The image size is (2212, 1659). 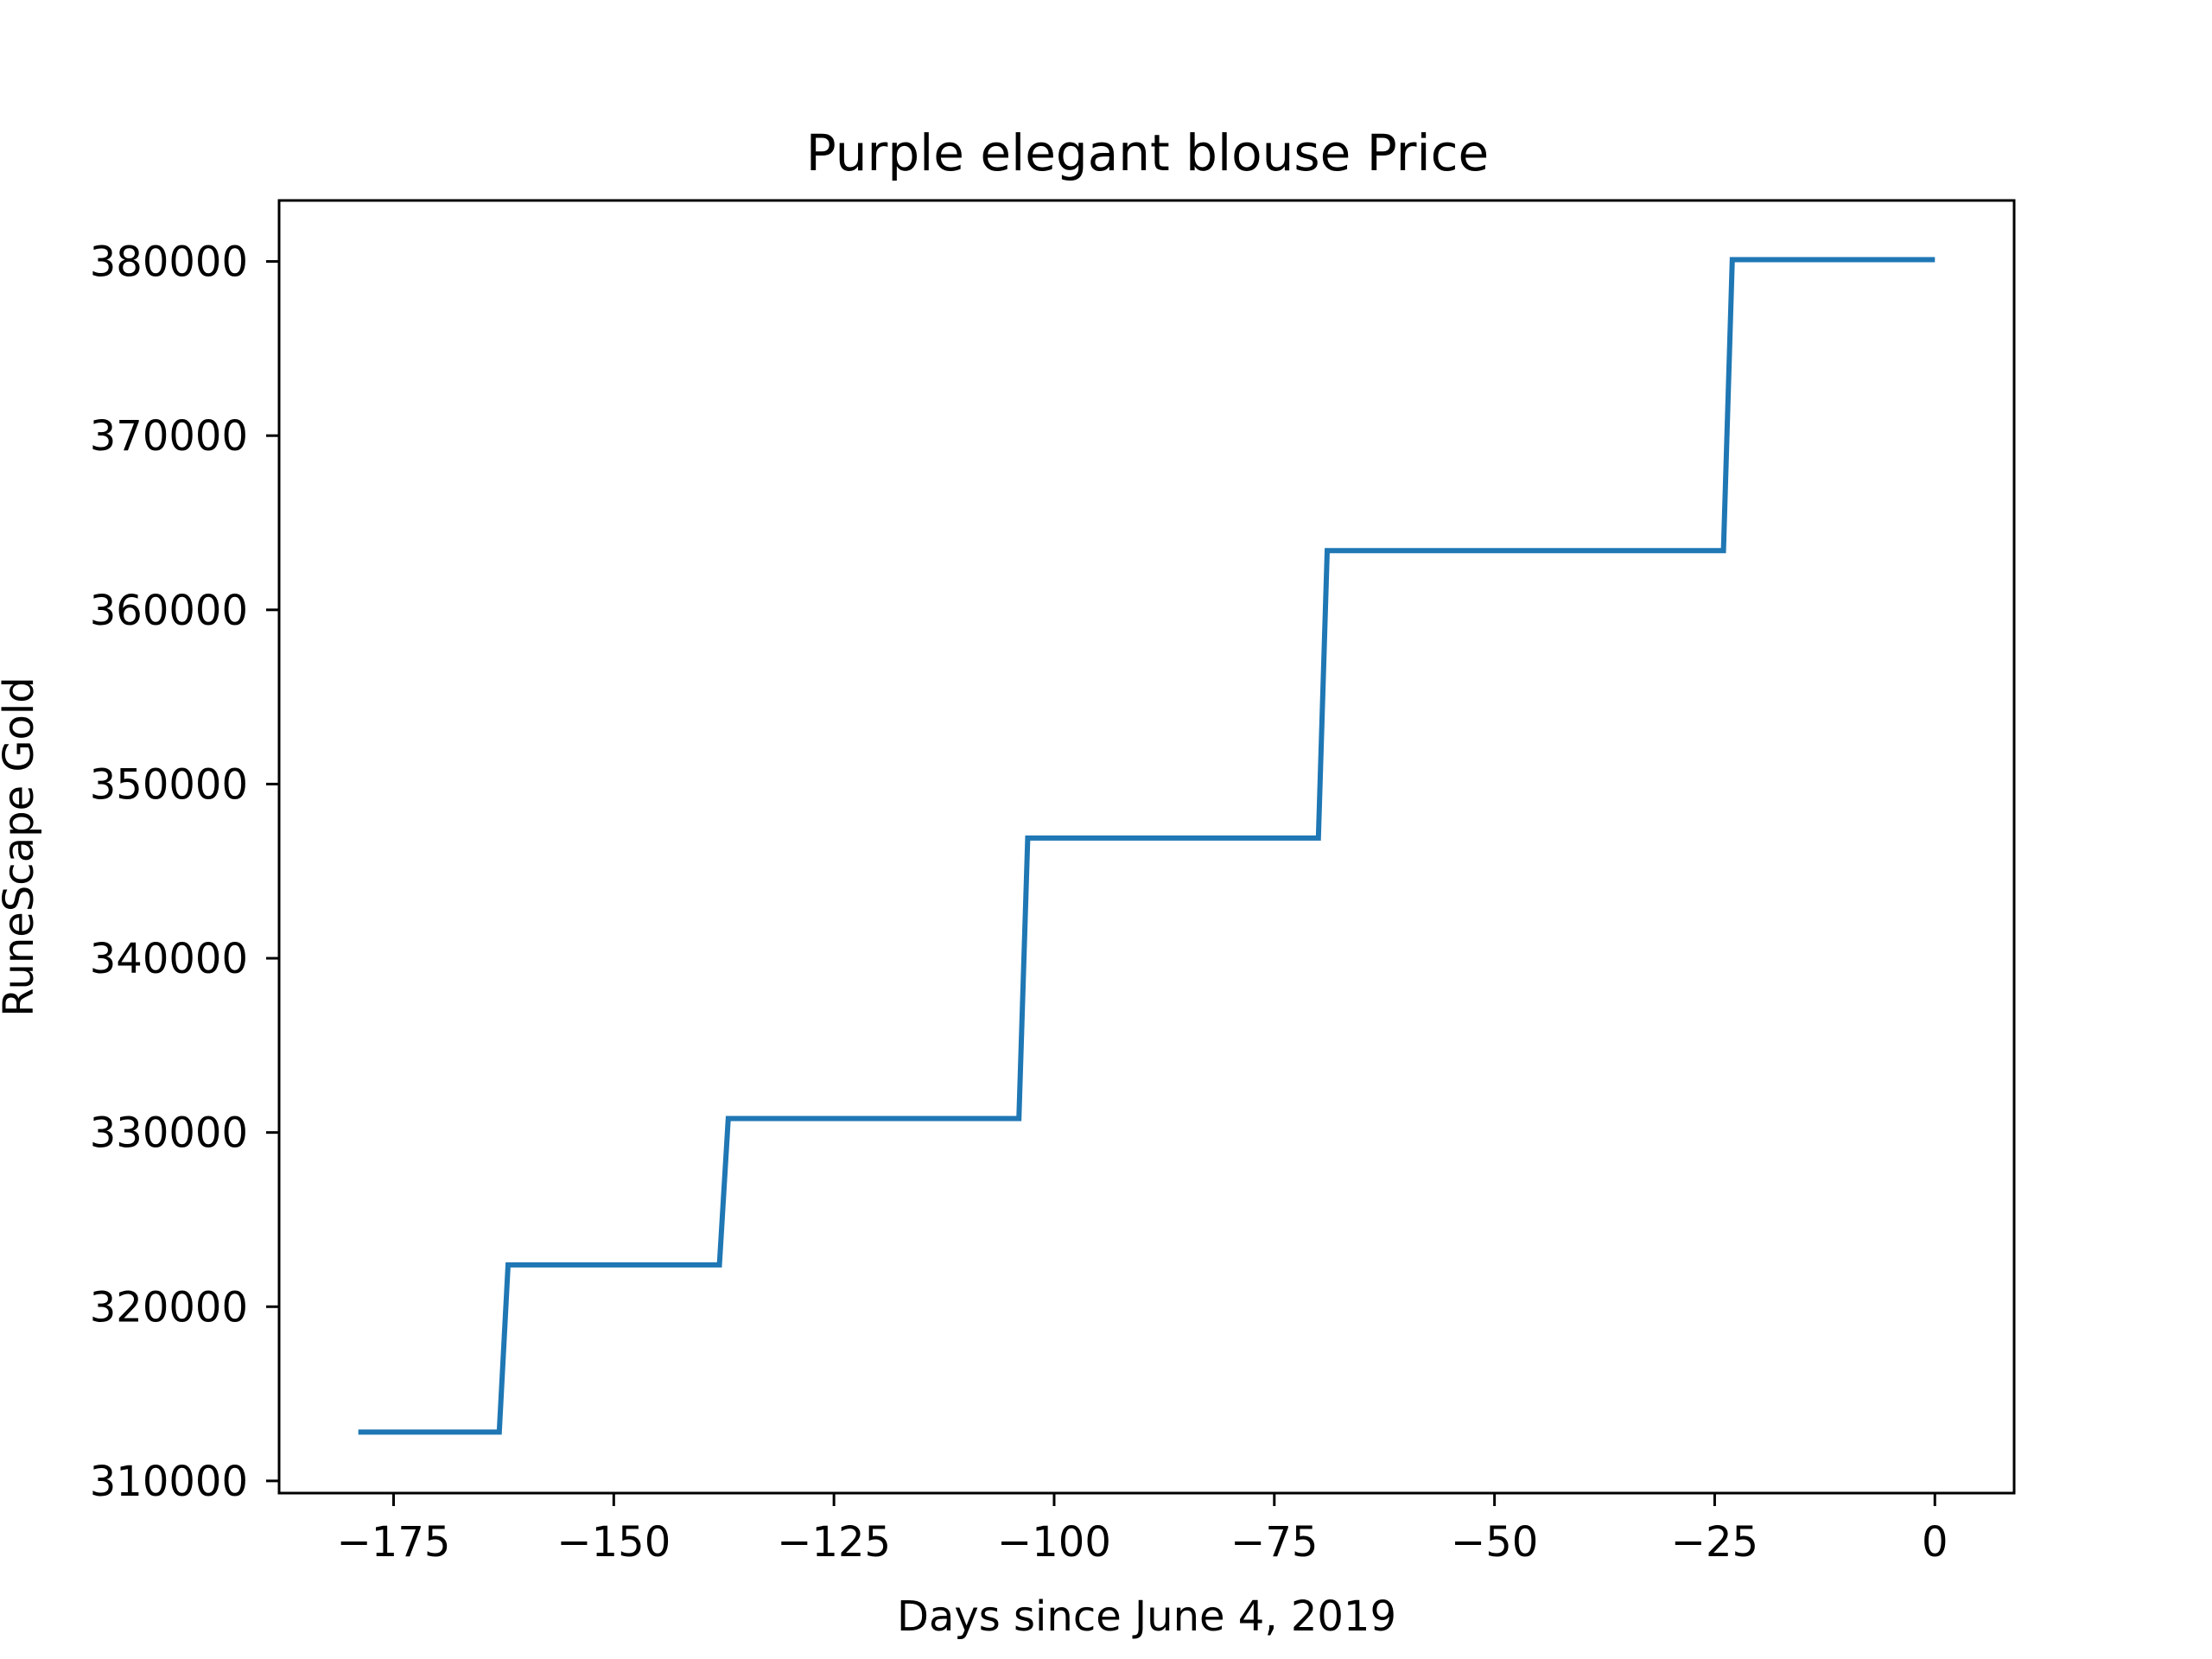 I want to click on y-tick-label: 310000, so click(x=169, y=1482).